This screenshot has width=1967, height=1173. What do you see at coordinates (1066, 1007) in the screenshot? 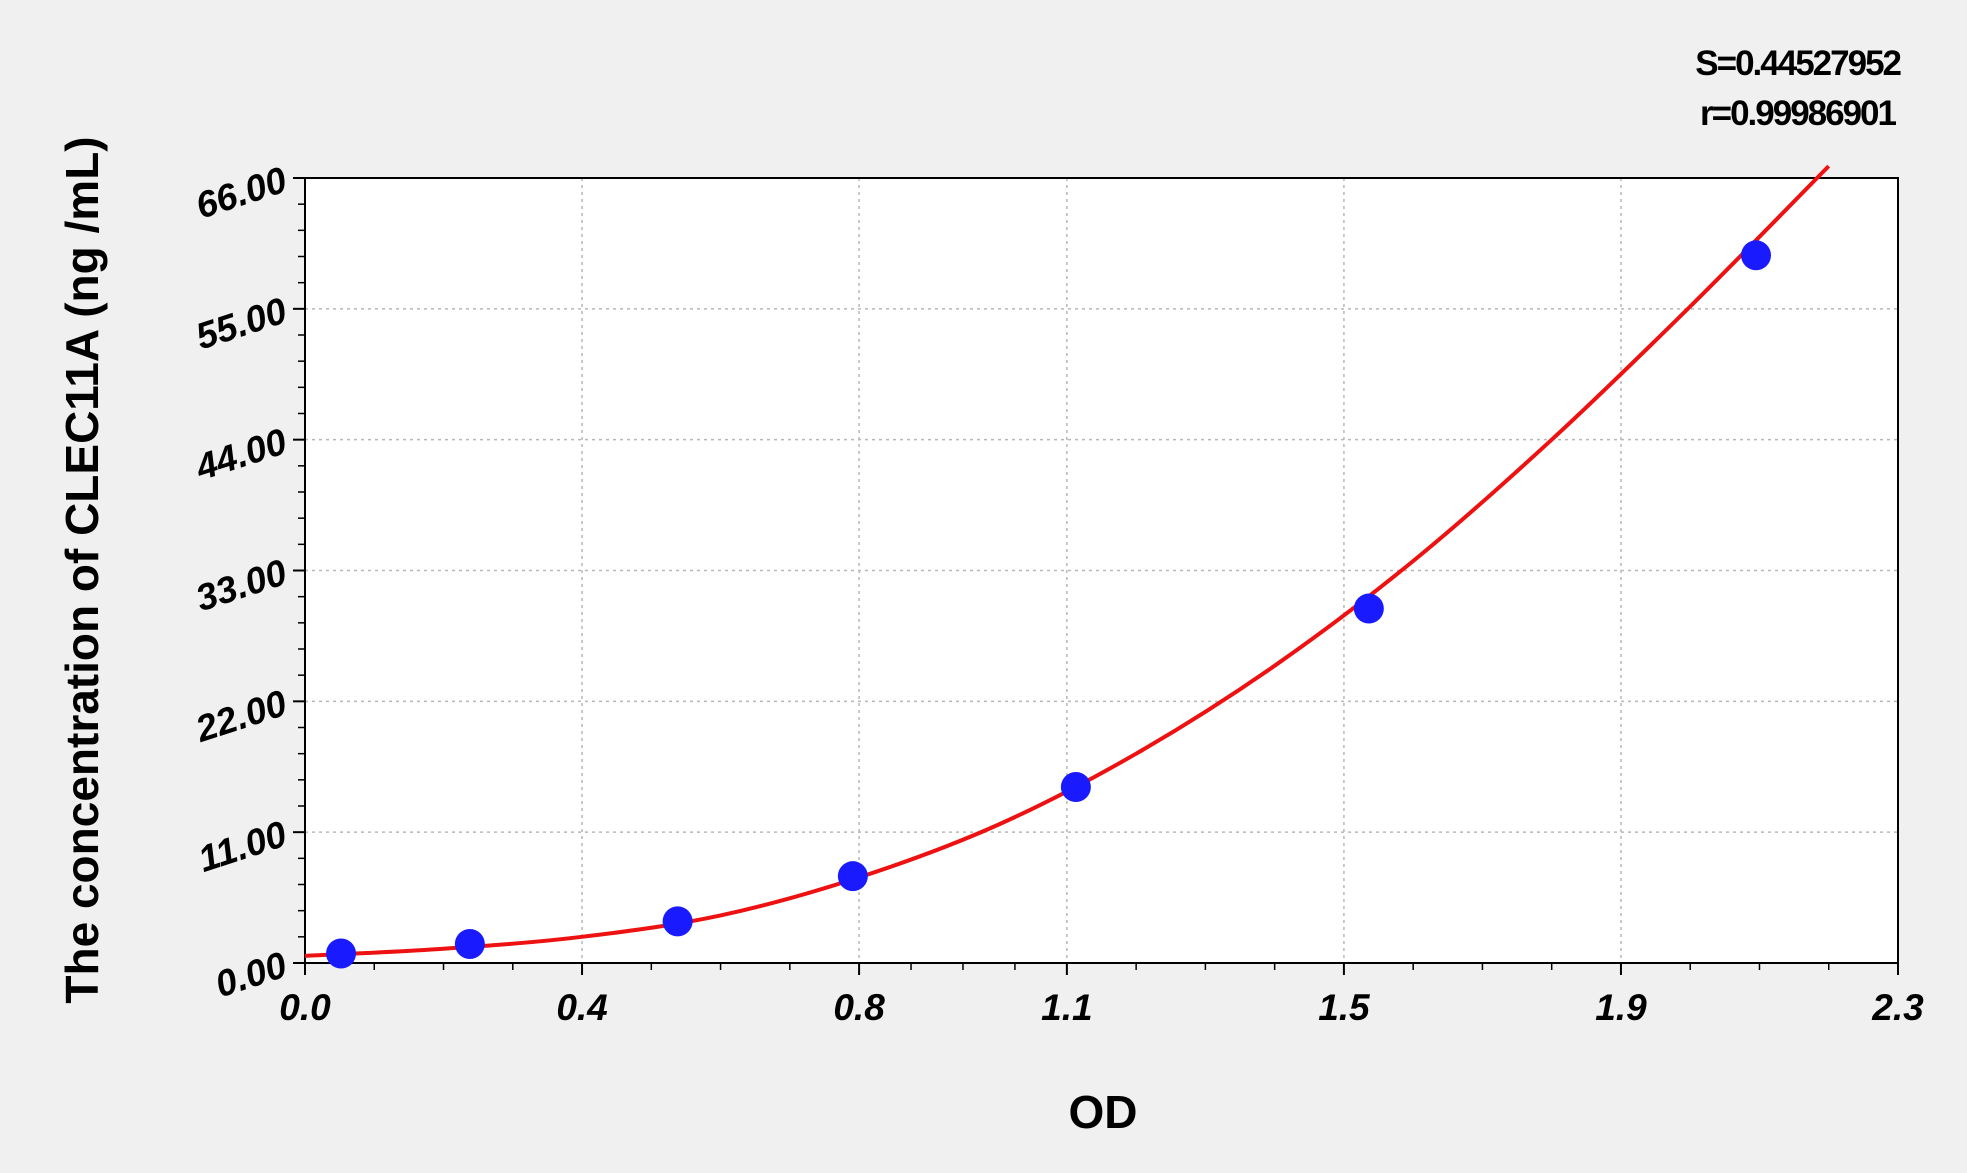
I see `x-tick-label: 1.1` at bounding box center [1066, 1007].